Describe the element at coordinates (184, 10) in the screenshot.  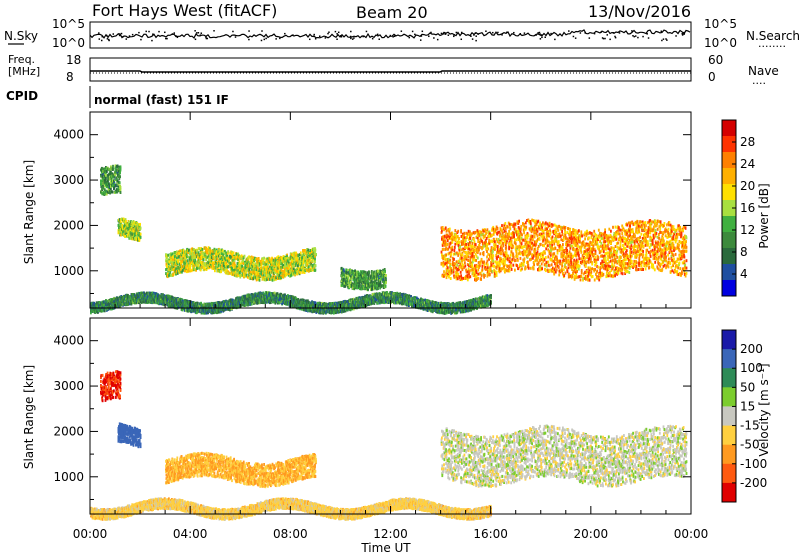
I see `radar-title: Fort Hays West (fitACF)` at that location.